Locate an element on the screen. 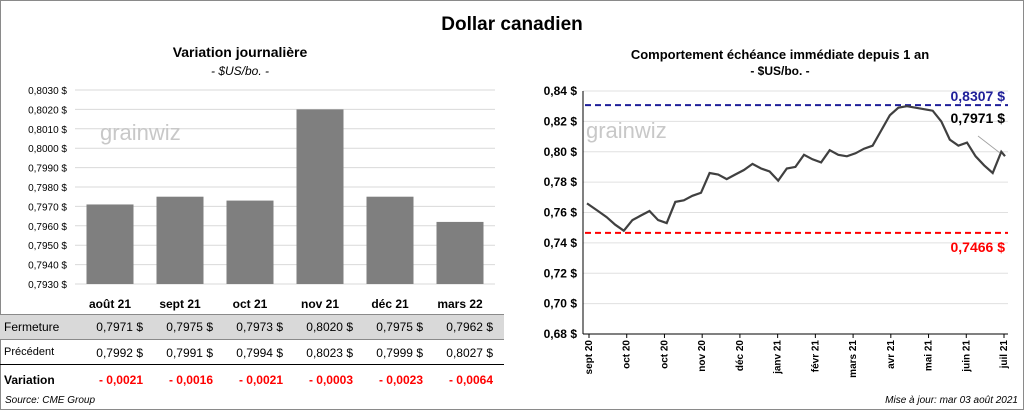 This screenshot has width=1024, height=410. left-chart-title: Variation journalière is located at coordinates (240, 52).